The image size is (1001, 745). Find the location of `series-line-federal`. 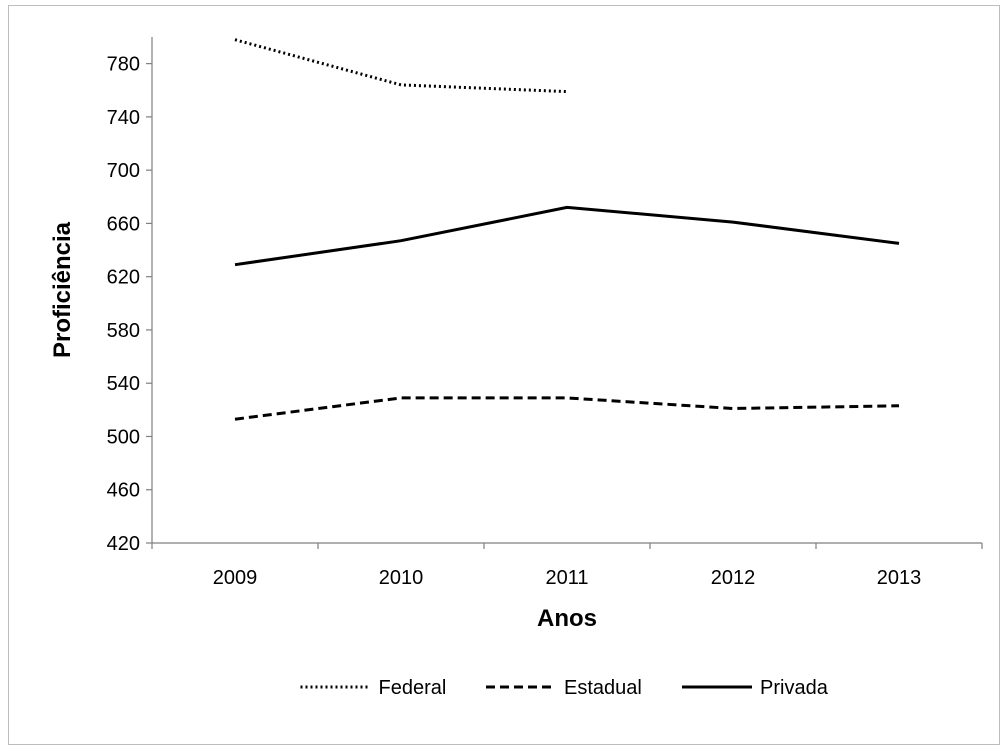

series-line-federal is located at coordinates (401, 66).